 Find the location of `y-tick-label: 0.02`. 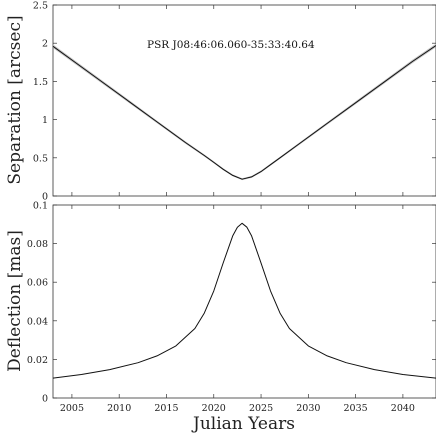

y-tick-label: 0.02 is located at coordinates (37, 360).